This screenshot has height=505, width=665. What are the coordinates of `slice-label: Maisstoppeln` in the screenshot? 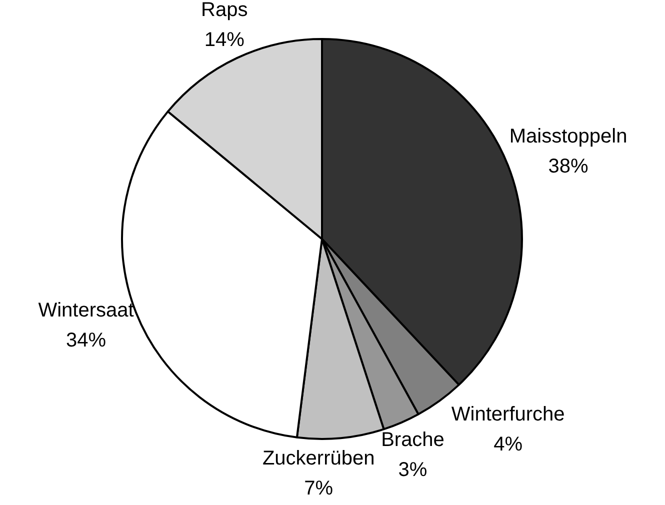 It's located at (568, 137).